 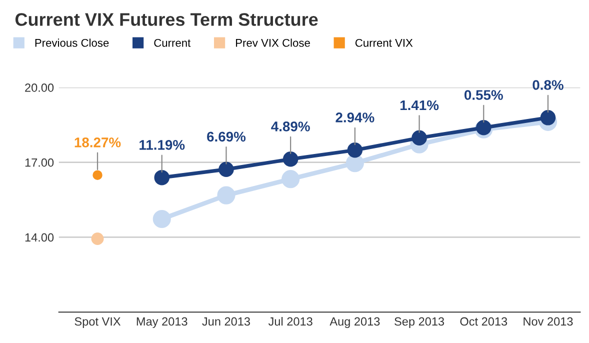 I want to click on x-tick-label: Jul 2013, so click(x=290, y=321).